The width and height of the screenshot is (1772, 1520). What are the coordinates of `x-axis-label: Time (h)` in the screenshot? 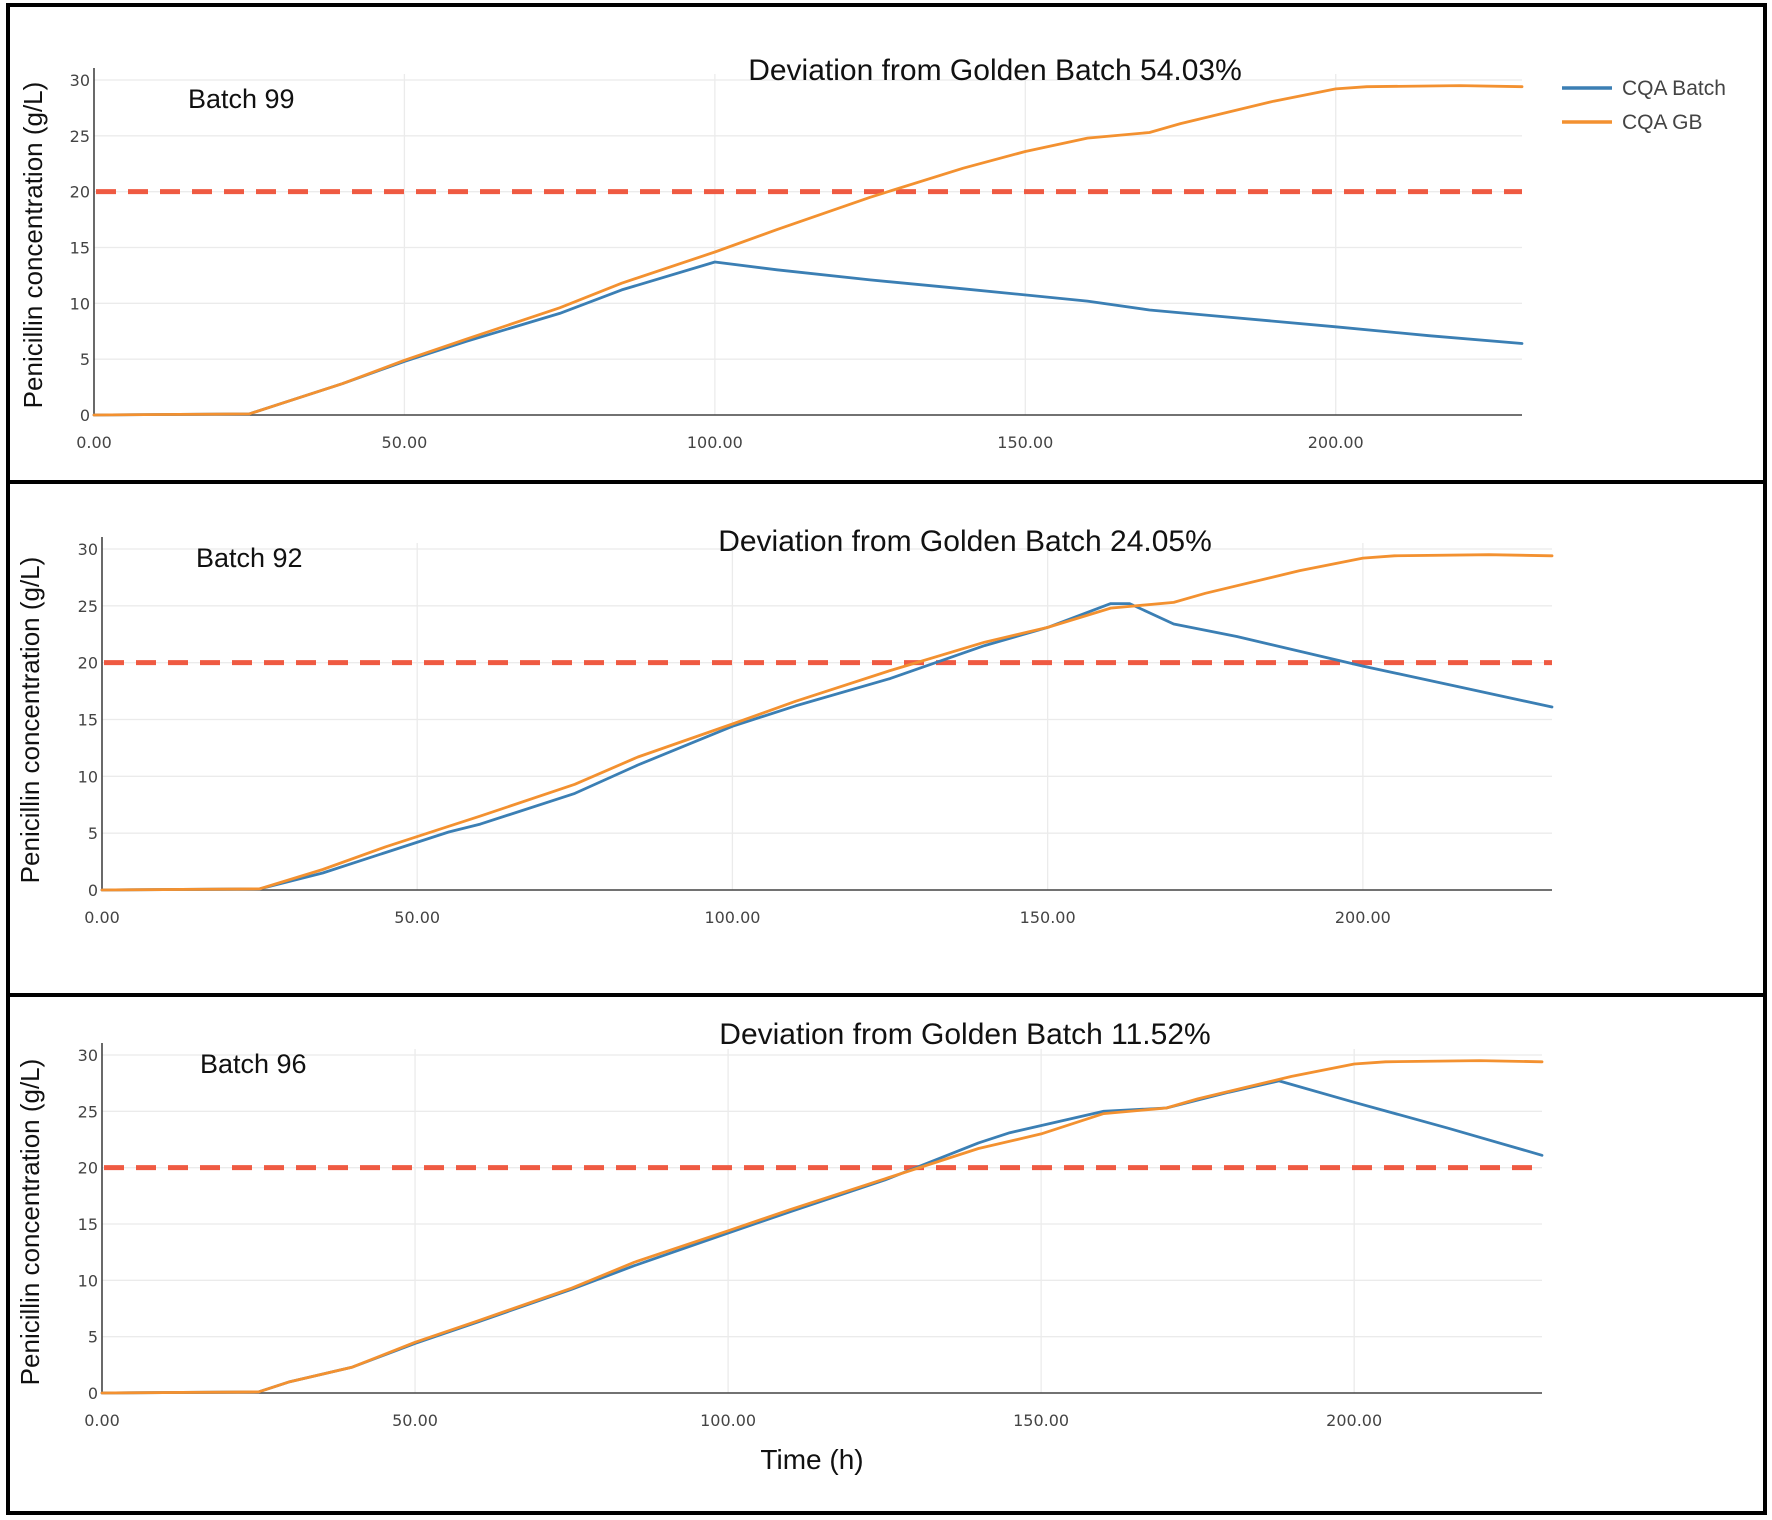 It's located at (811, 1459).